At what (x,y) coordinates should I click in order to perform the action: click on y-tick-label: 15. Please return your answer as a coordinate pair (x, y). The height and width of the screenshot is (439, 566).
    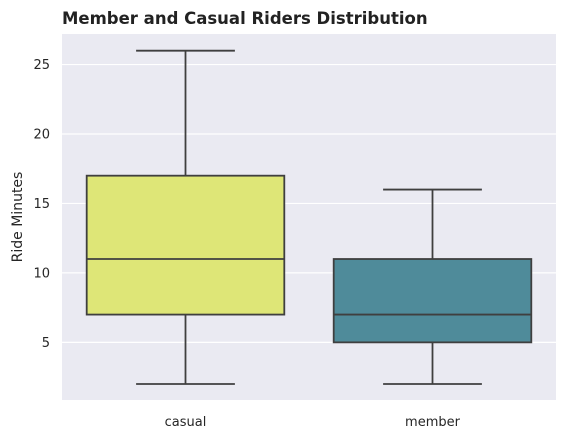
    Looking at the image, I should click on (41, 204).